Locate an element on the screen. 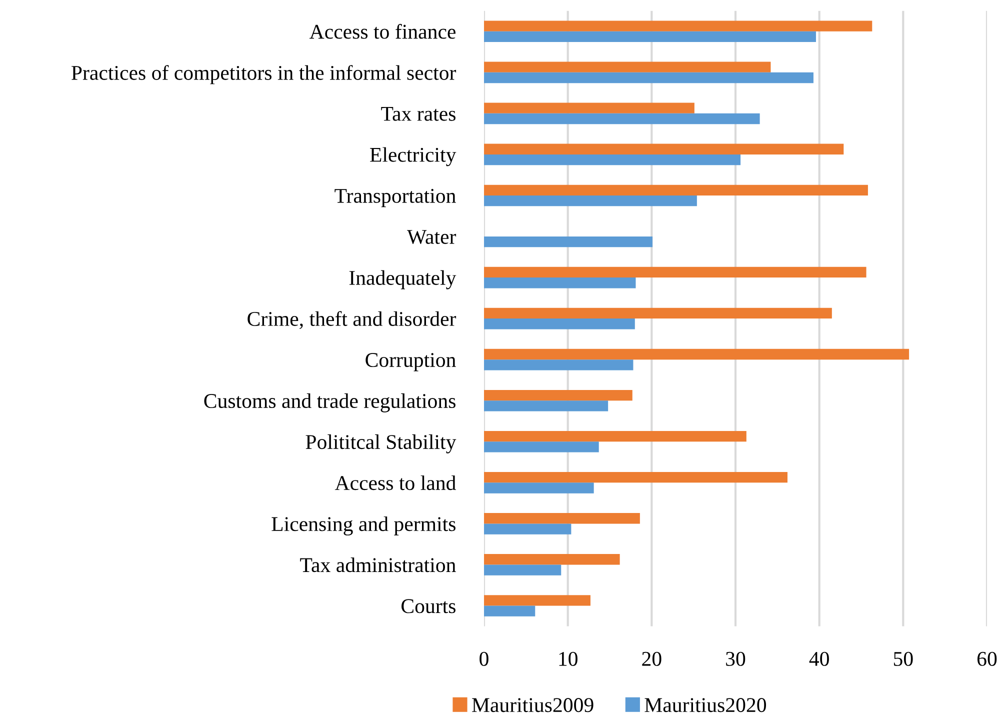  y-tick-label: Courts is located at coordinates (429, 606).